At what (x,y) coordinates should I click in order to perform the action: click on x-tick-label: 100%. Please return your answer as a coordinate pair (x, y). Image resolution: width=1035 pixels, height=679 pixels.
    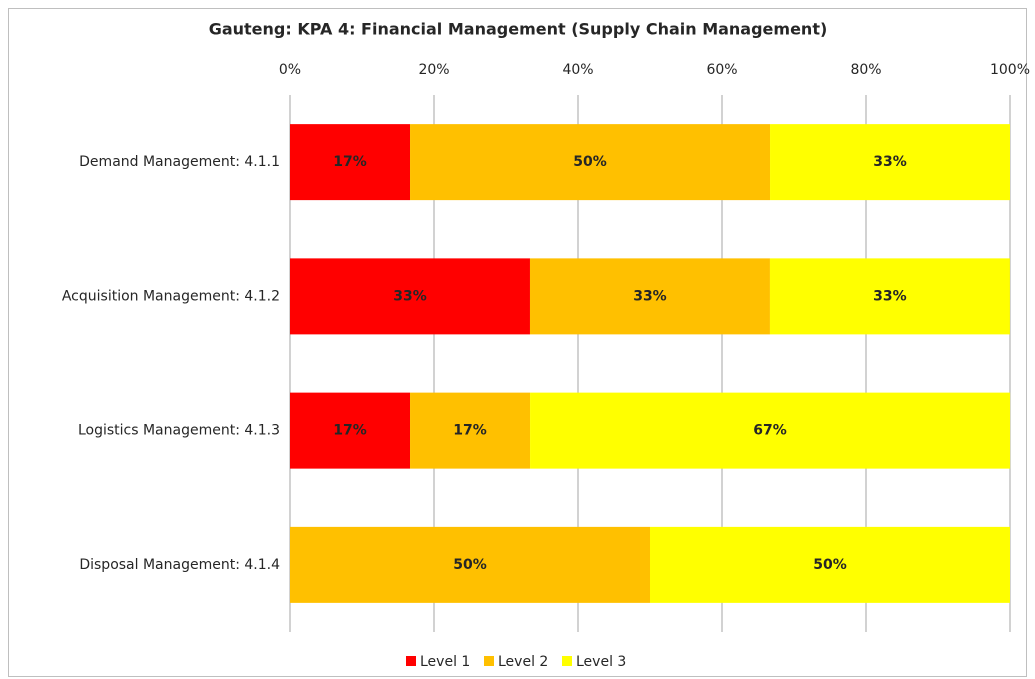
    Looking at the image, I should click on (1010, 70).